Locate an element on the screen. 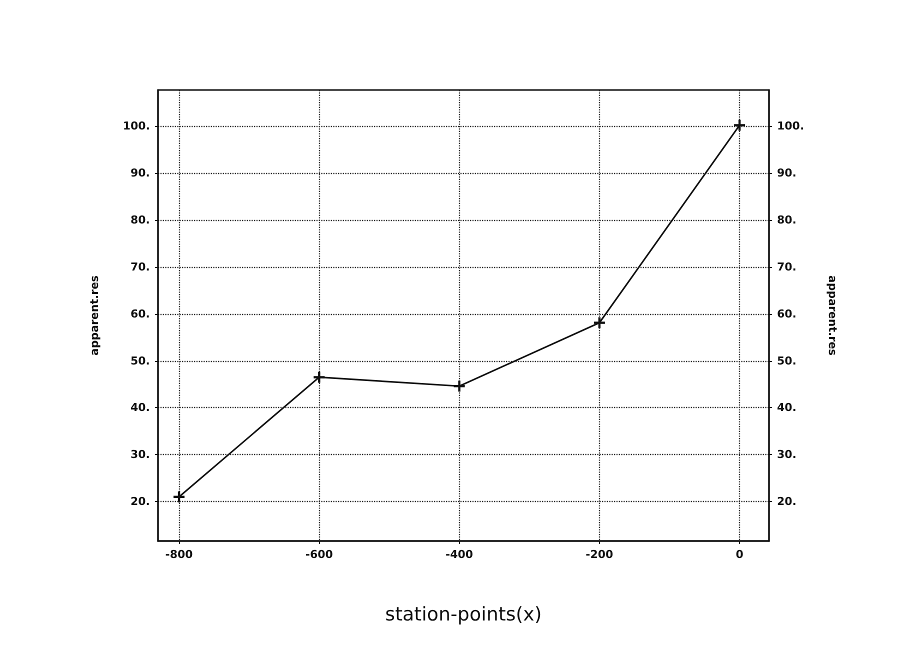 The width and height of the screenshot is (897, 661). y-tick-label: 90. is located at coordinates (140, 173).